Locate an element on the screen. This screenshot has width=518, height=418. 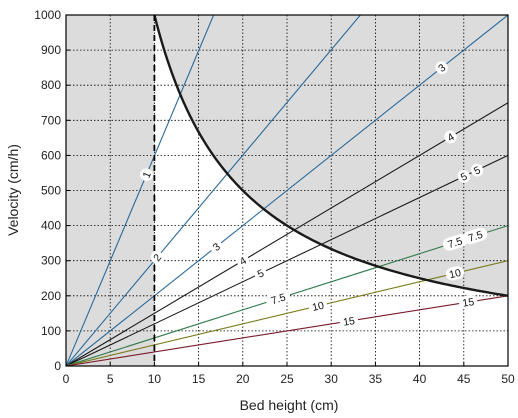
line-label-1: 1 is located at coordinates (146, 174).